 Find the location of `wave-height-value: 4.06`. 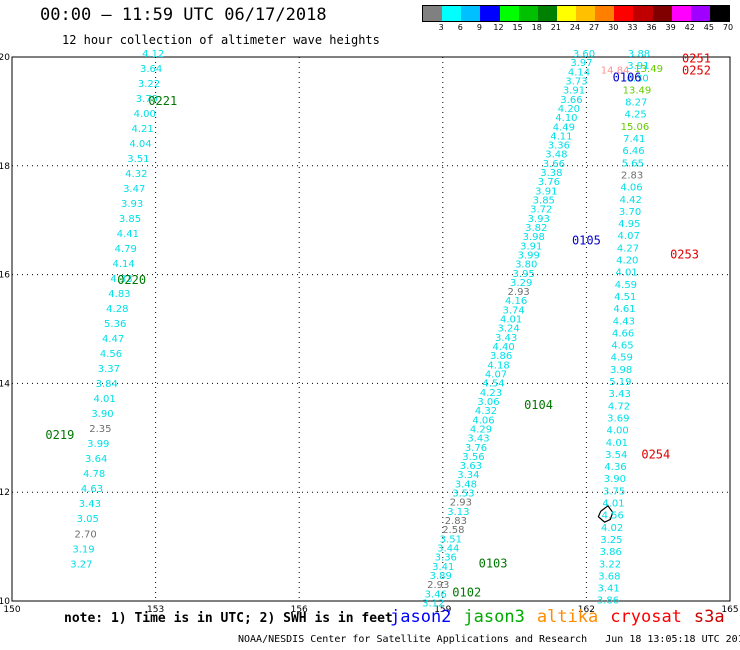

wave-height-value: 4.06 is located at coordinates (483, 420).